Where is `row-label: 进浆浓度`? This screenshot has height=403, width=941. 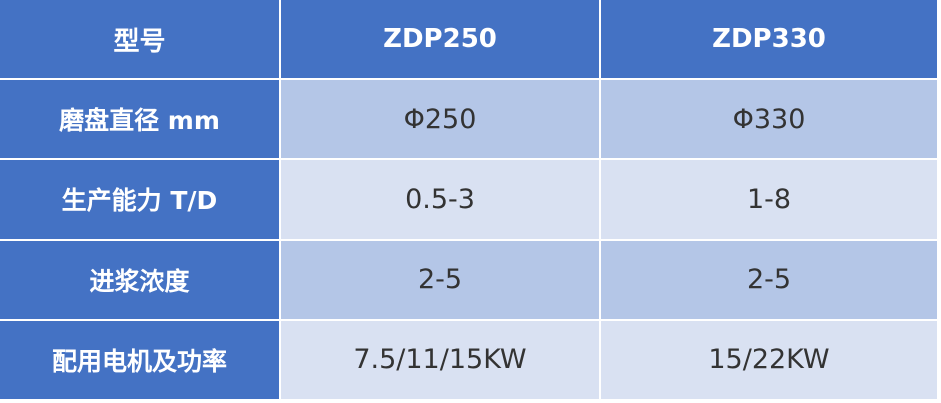
row-label: 进浆浓度 is located at coordinates (140, 279).